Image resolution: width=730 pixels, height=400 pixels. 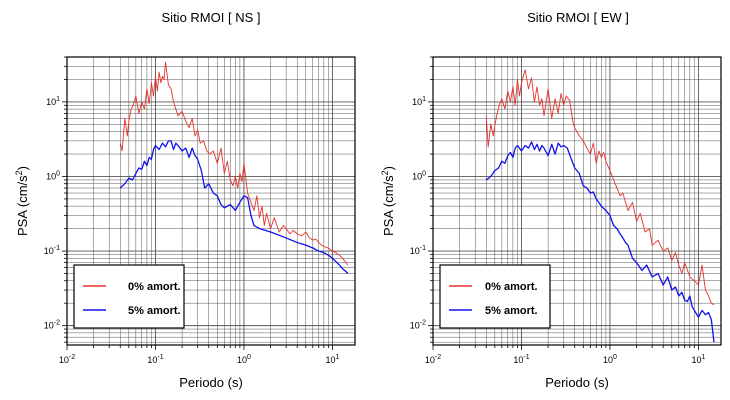 I want to click on chart-title: Sitio RMOI [ NS ], so click(x=211, y=17).